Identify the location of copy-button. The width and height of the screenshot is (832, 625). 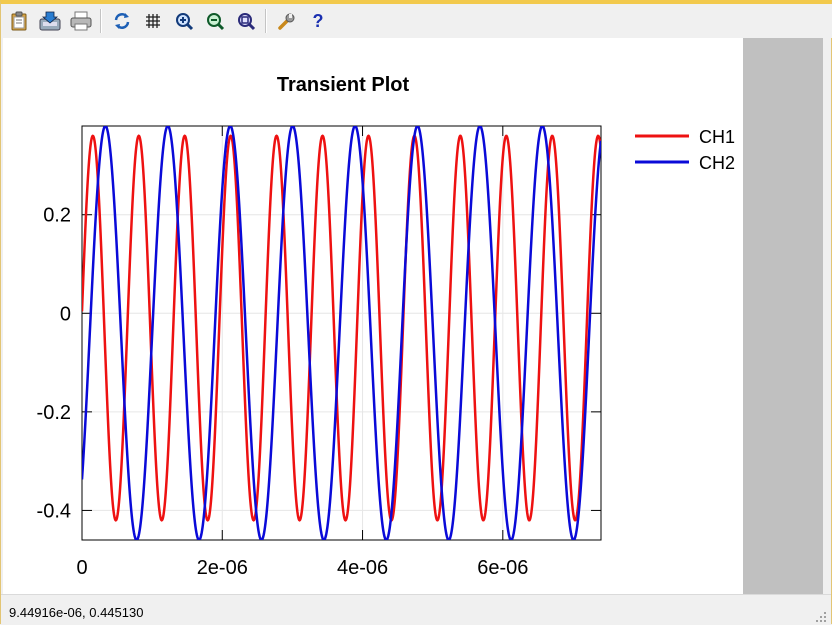
(19, 21).